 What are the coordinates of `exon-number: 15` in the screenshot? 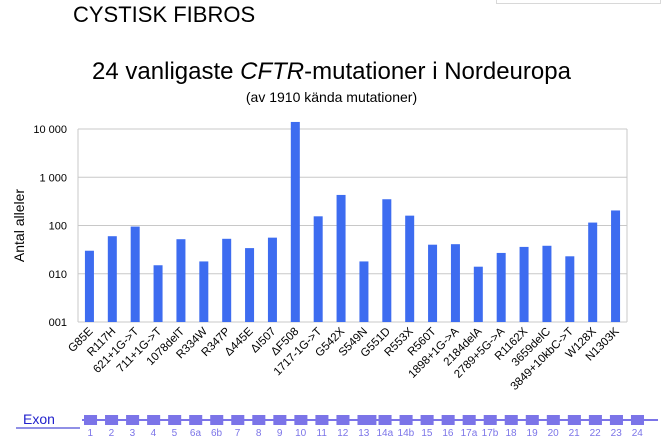 It's located at (427, 433).